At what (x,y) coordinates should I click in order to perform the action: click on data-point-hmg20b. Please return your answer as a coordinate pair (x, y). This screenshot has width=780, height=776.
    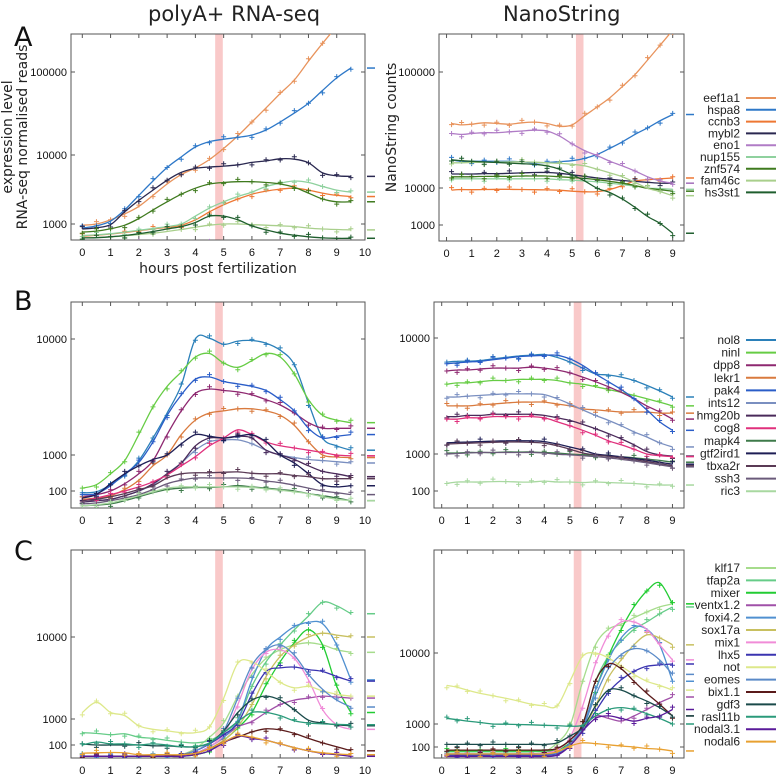
    Looking at the image, I should click on (266, 453).